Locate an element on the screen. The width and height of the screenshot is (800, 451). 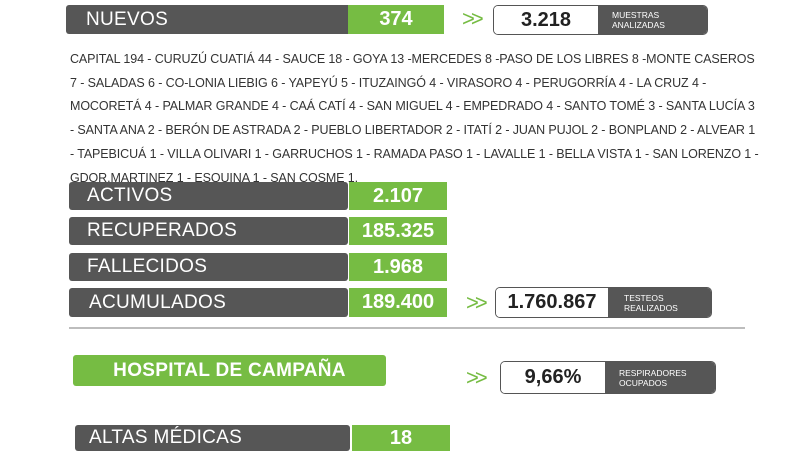
hospital-title: HOSPITAL DE CAMPAÑA is located at coordinates (229, 370).